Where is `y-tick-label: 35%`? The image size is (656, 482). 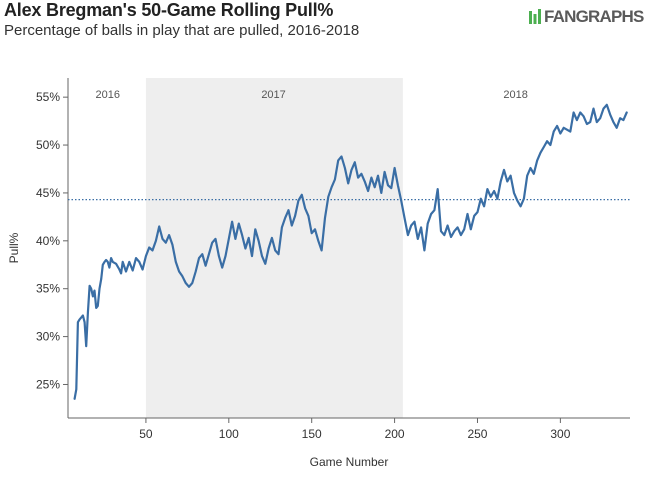 y-tick-label: 35% is located at coordinates (48, 289).